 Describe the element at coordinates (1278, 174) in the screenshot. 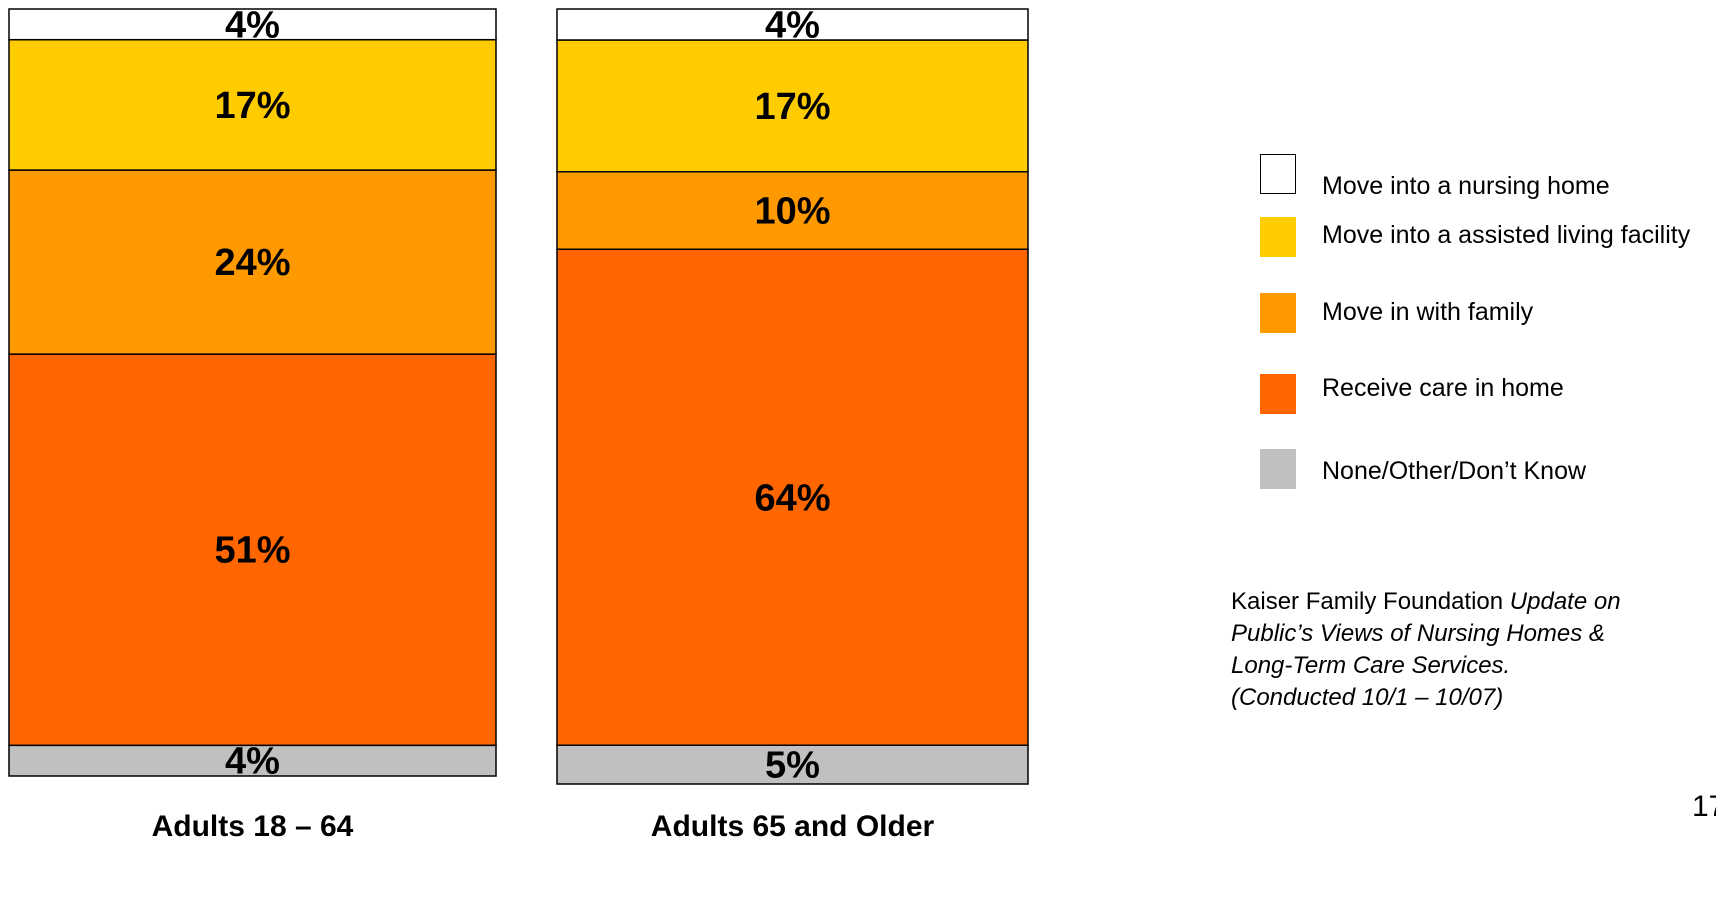

I see `legend-swatch-nursing-home` at that location.